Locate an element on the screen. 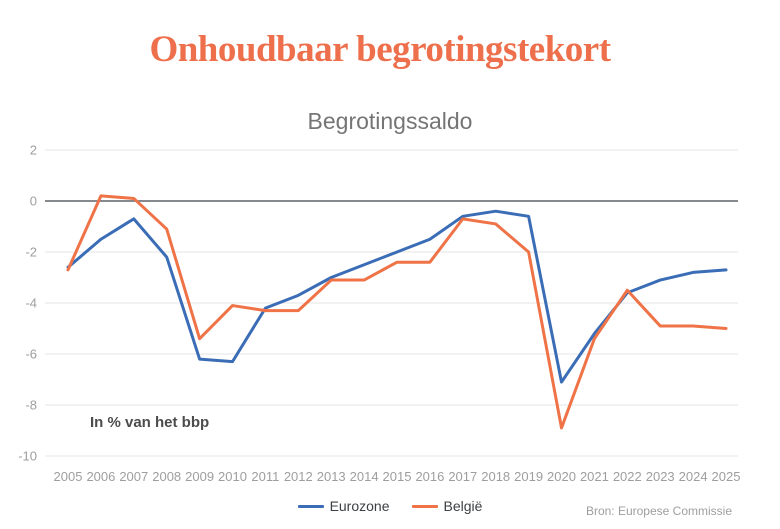  y-axis-tick-label: -8 is located at coordinates (31, 405).